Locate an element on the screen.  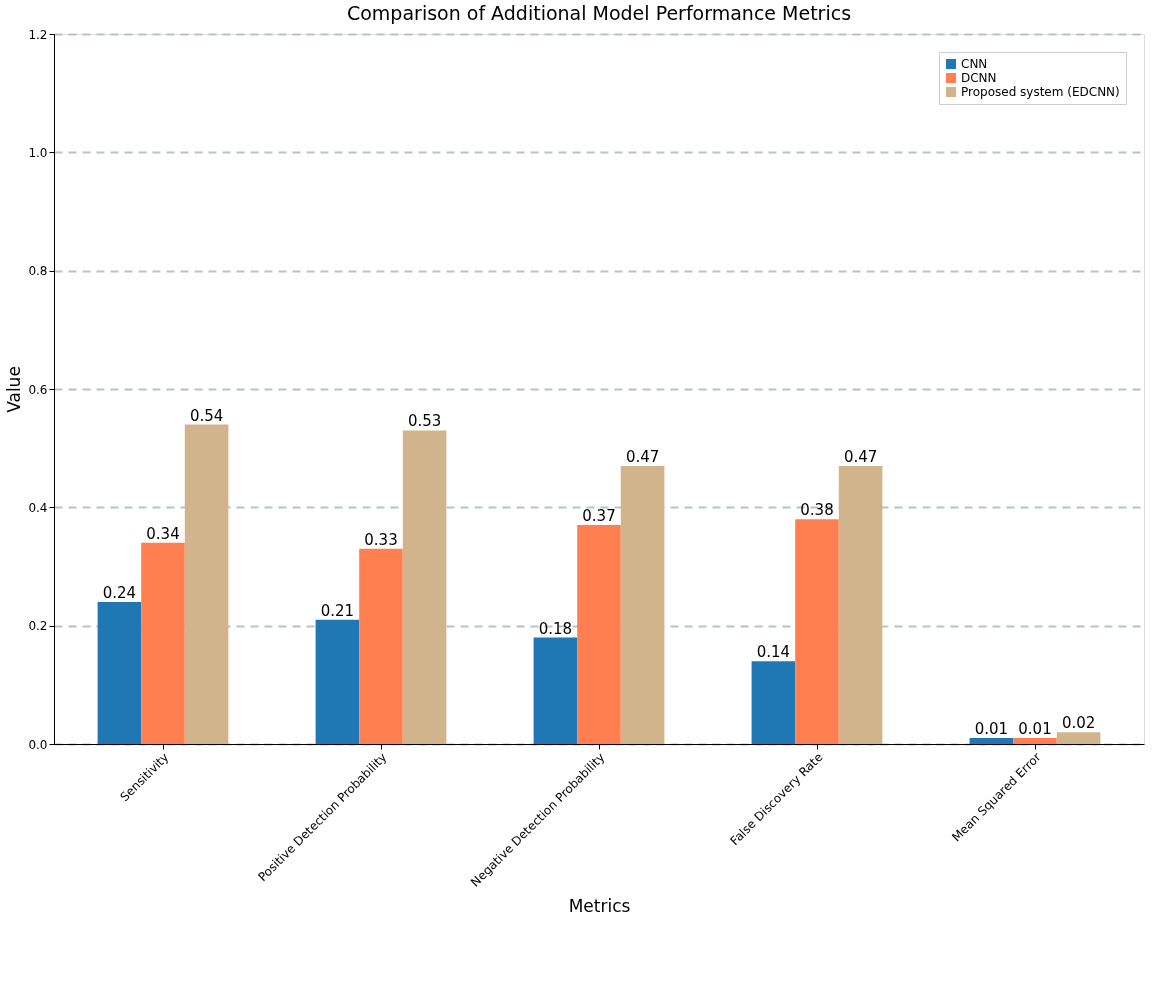
data-label: 0.14 is located at coordinates (773, 652).